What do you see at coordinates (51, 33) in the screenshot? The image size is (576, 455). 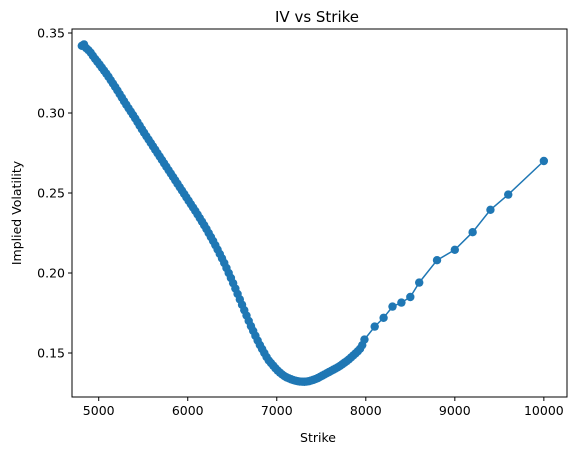 I see `y-tick-label: 0.35` at bounding box center [51, 33].